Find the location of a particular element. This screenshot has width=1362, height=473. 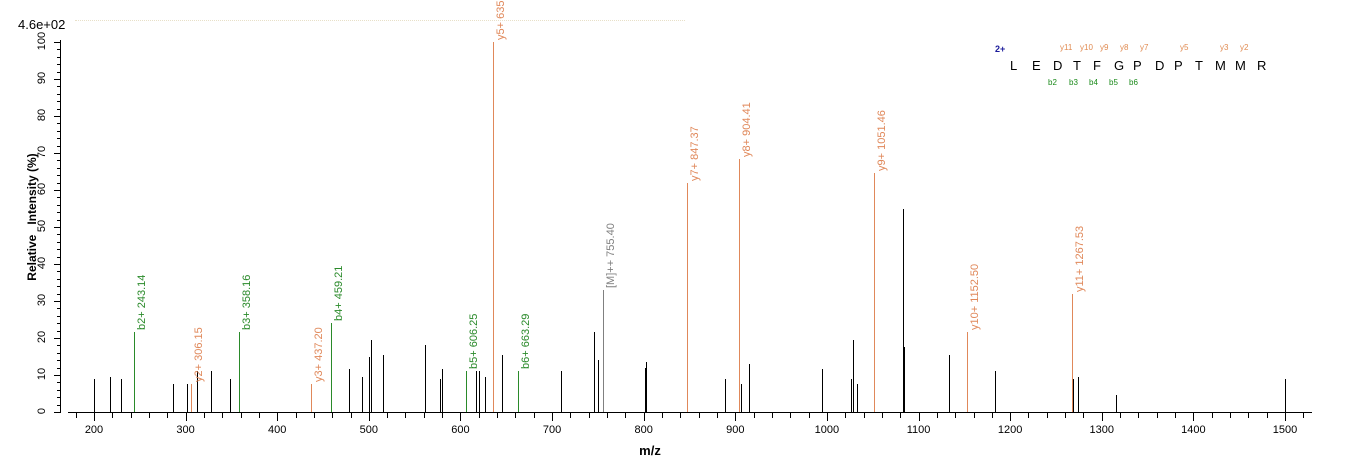

y-tick-label: 0 is located at coordinates (42, 411).